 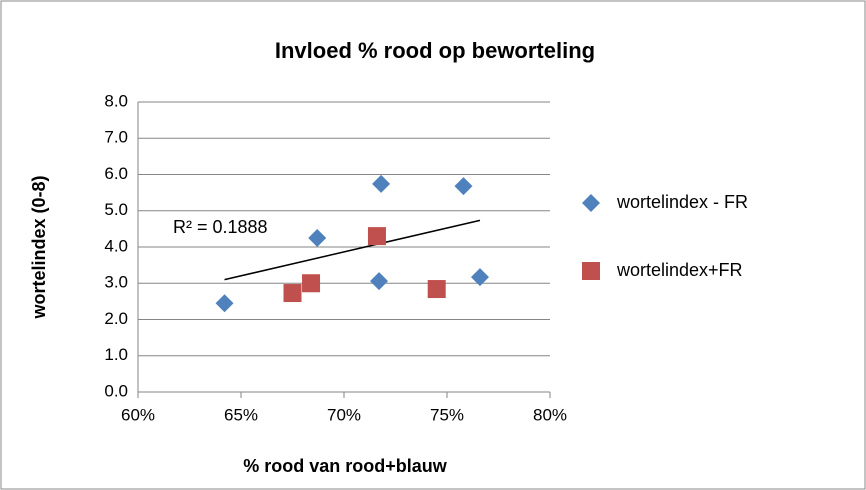 What do you see at coordinates (116, 245) in the screenshot?
I see `y-tick-label: 4.0` at bounding box center [116, 245].